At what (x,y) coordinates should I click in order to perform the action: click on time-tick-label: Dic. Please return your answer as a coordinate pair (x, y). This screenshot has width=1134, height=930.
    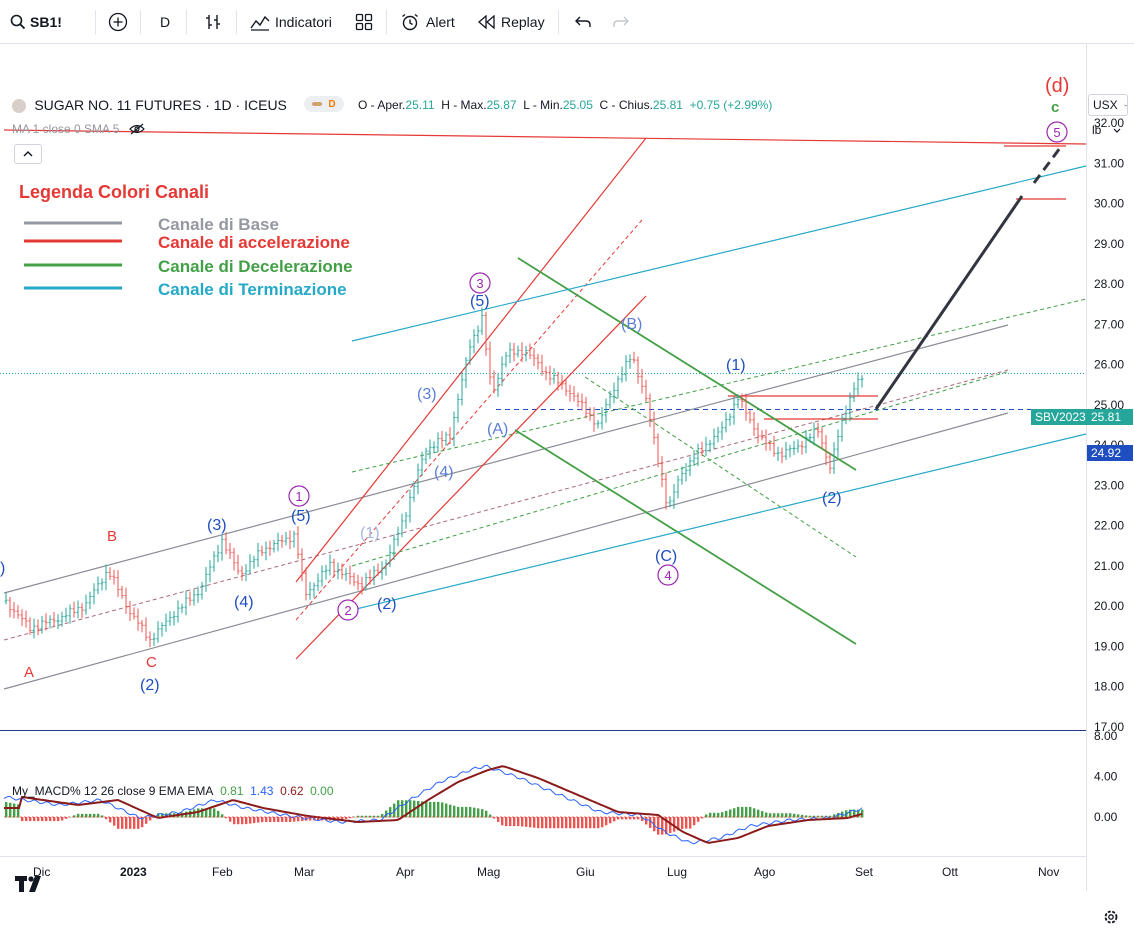
    Looking at the image, I should click on (41, 872).